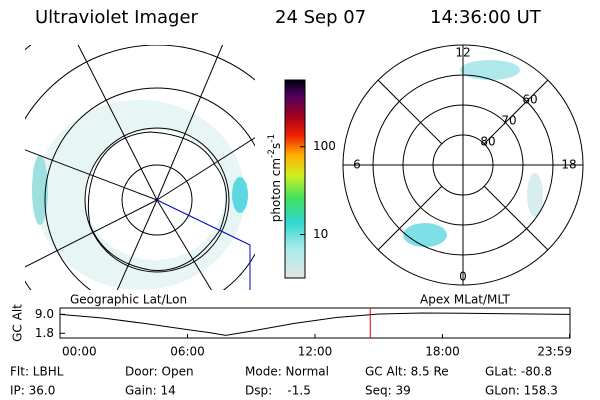 This screenshot has height=400, width=600. What do you see at coordinates (18, 323) in the screenshot?
I see `y-axis-label: GC Alt` at bounding box center [18, 323].